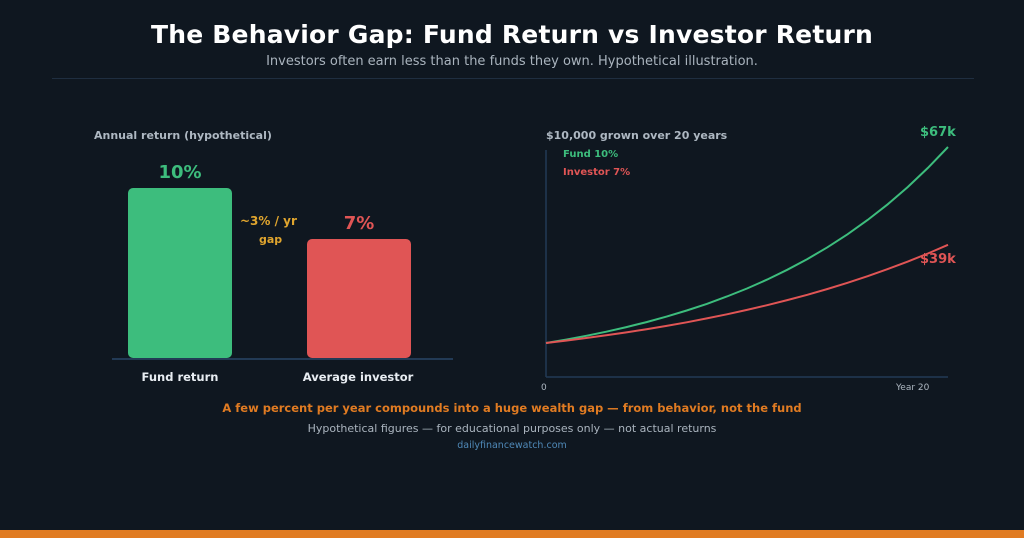 This screenshot has width=1024, height=538. Describe the element at coordinates (637, 135) in the screenshot. I see `line-chart-title: $10,000 grown over 20 years` at that location.